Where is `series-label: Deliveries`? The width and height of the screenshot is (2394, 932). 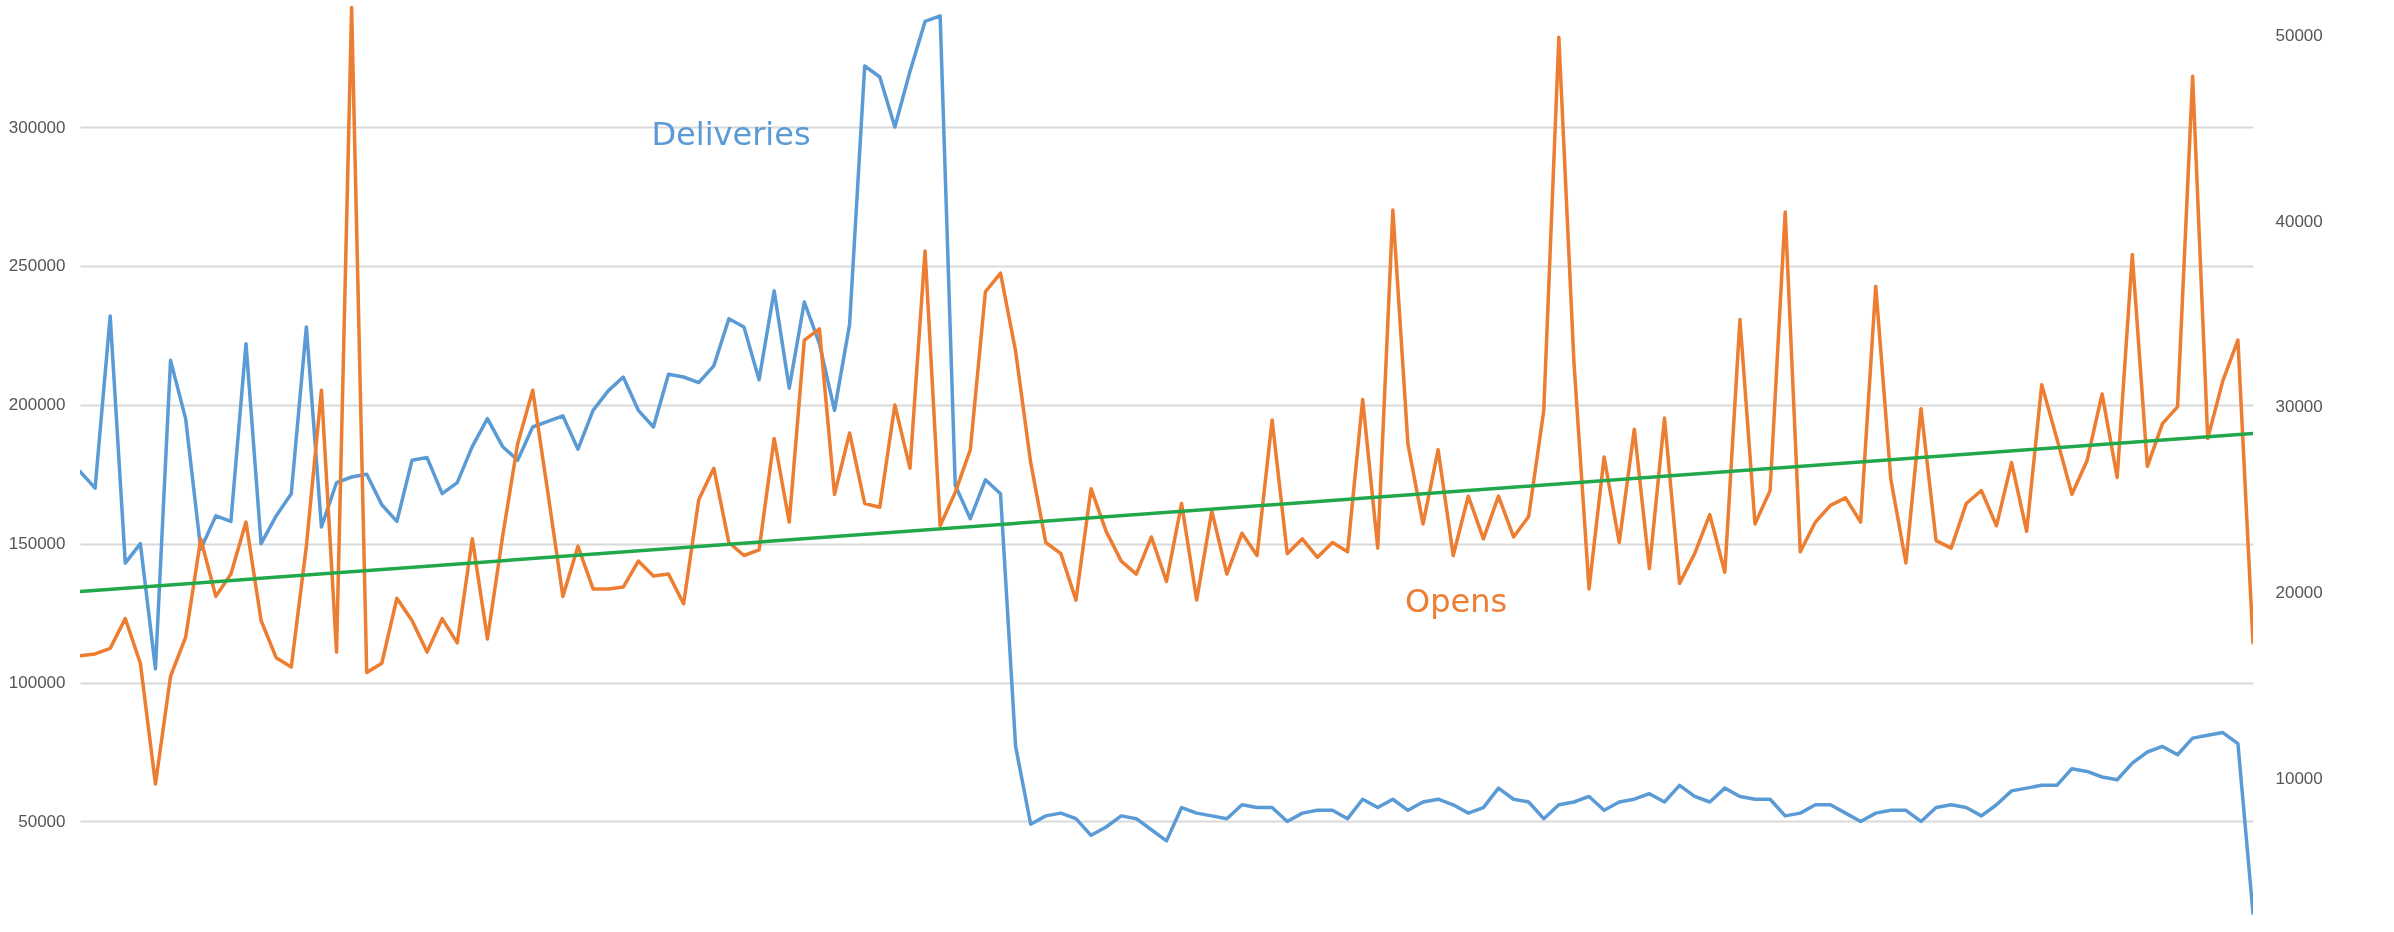 series-label: Deliveries is located at coordinates (731, 134).